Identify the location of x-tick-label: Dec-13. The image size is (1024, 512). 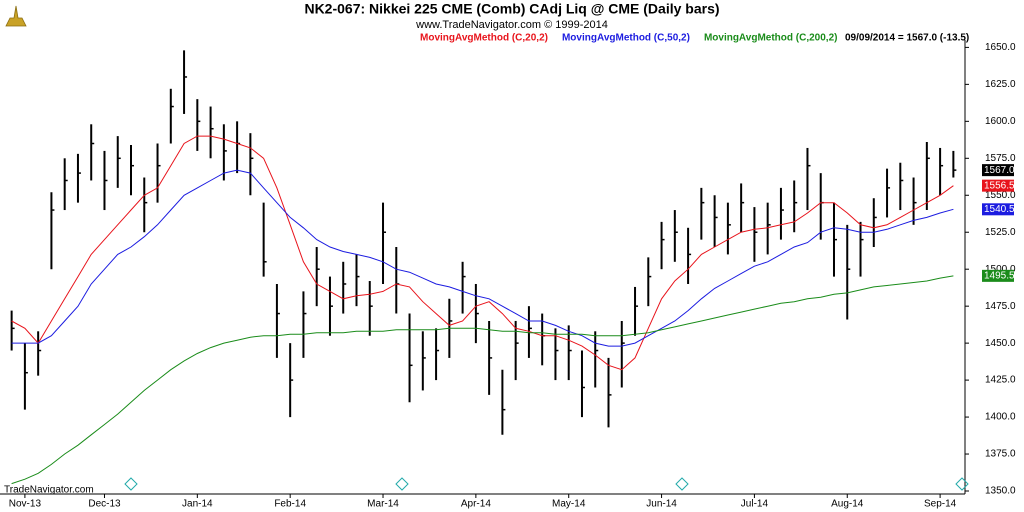
(104, 504).